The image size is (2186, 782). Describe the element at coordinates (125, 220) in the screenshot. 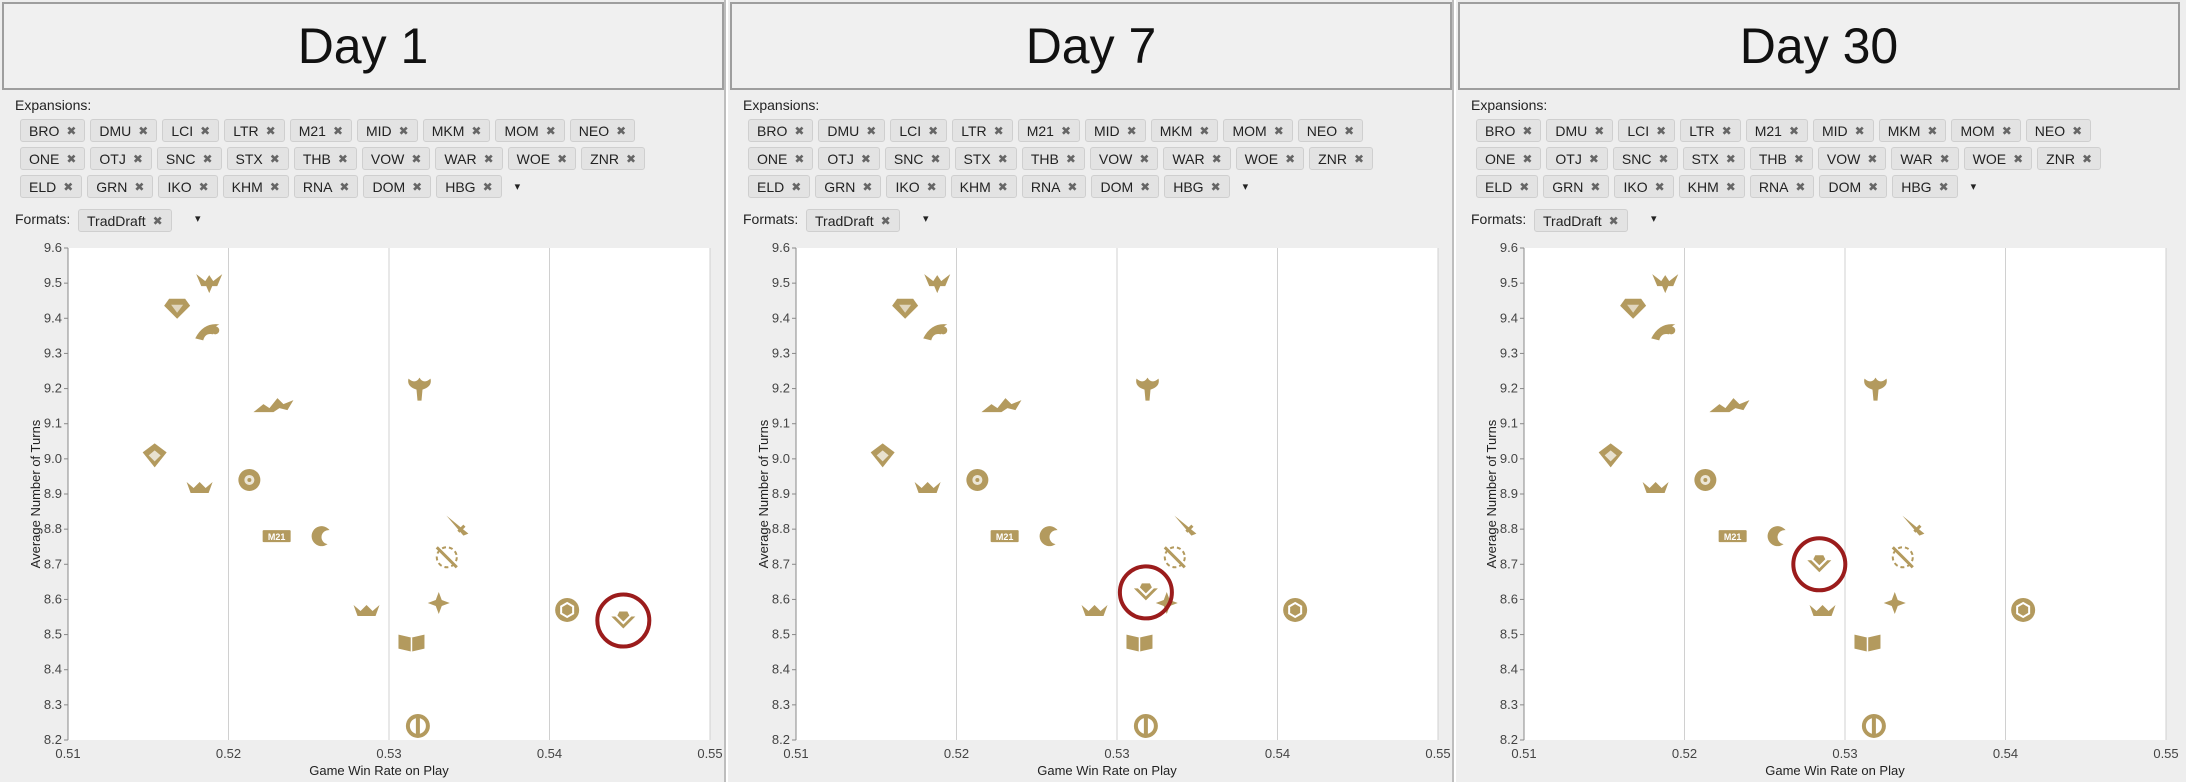

I see `format-chip: TradDraft ✖` at that location.